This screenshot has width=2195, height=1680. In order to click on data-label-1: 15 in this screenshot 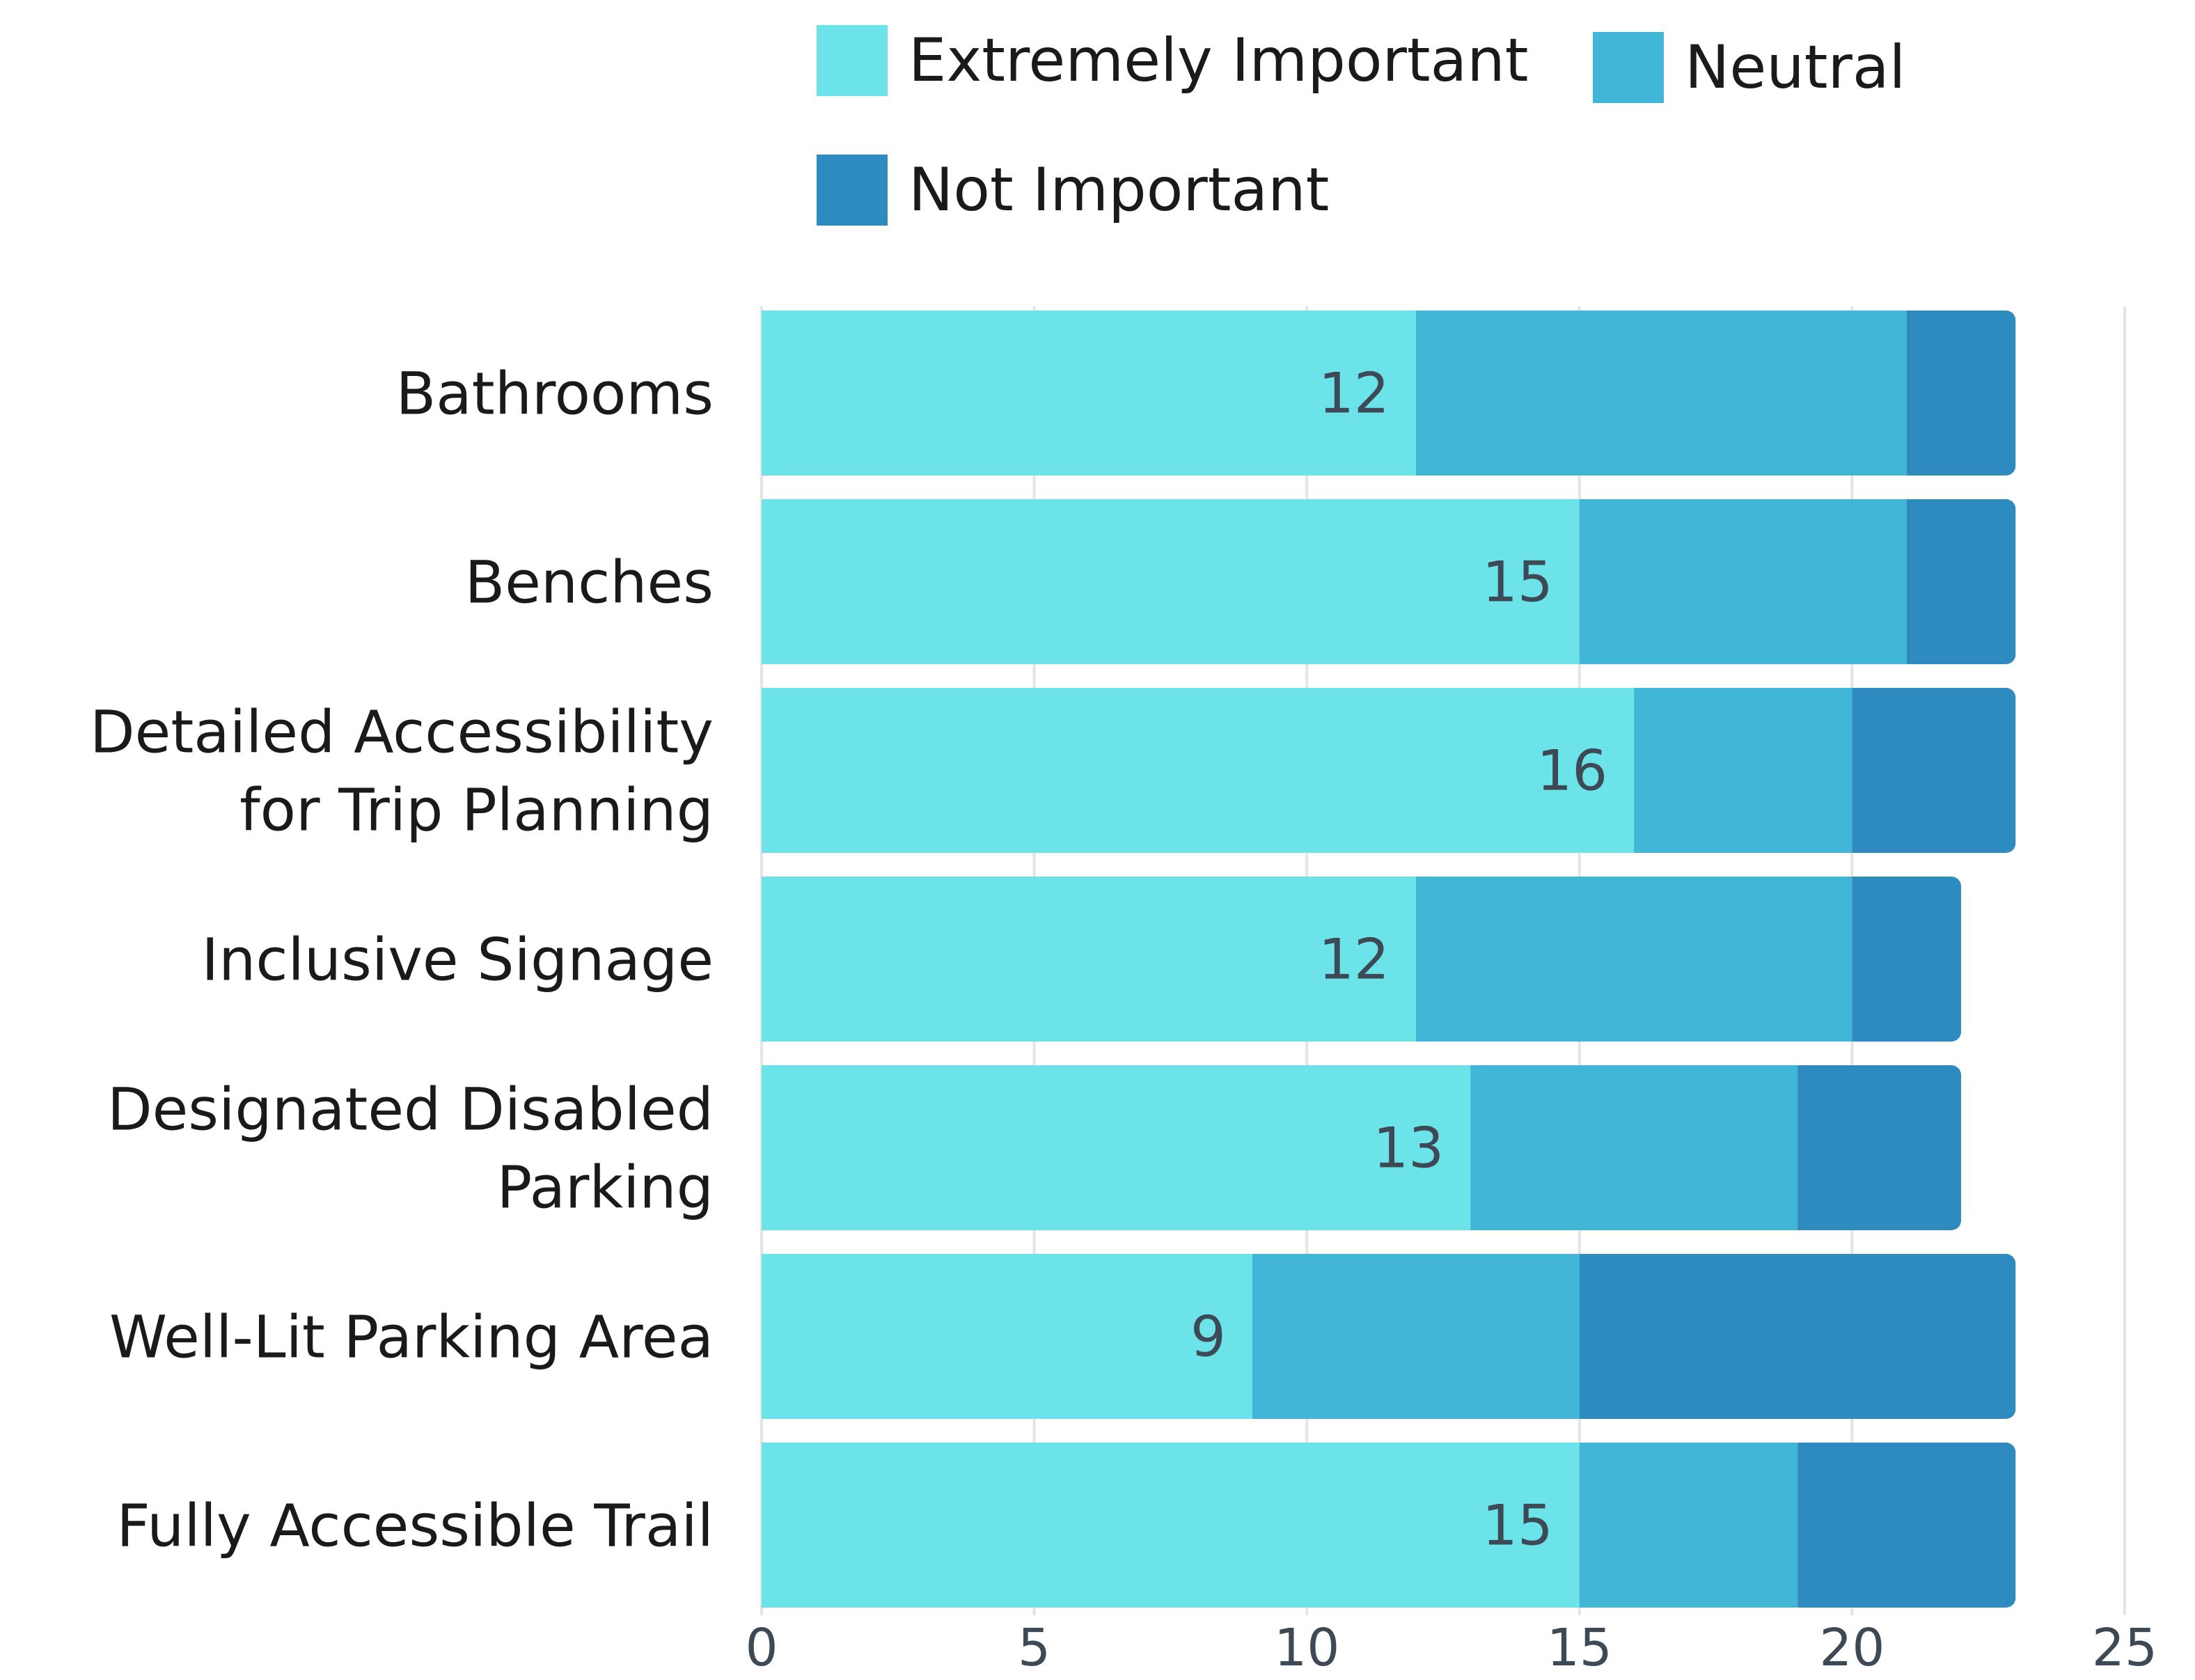, I will do `click(1518, 582)`.